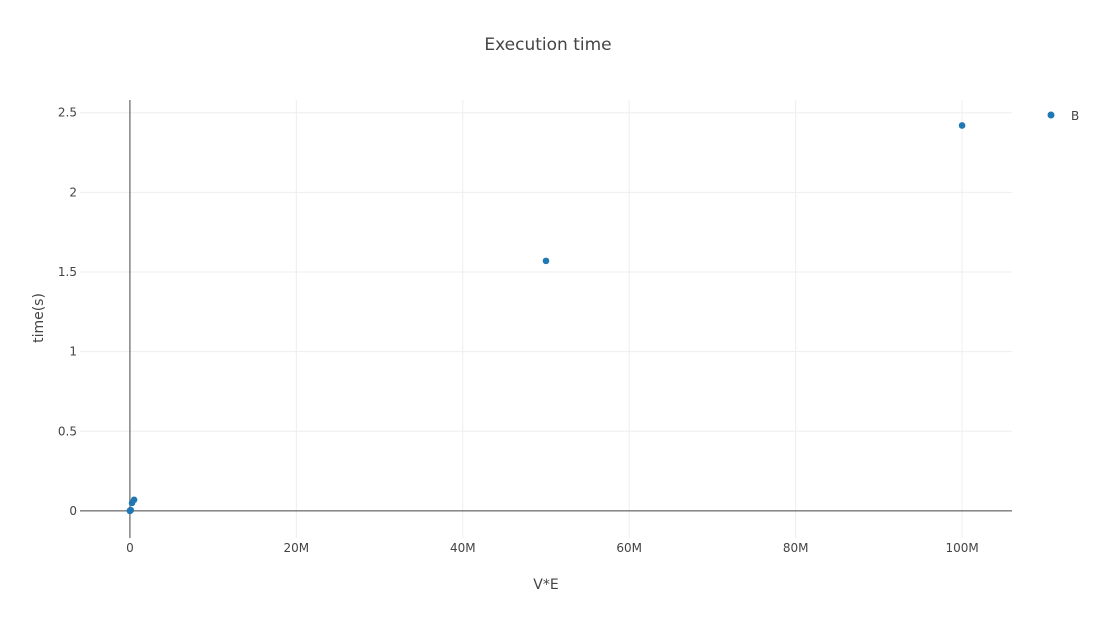 The width and height of the screenshot is (1096, 620). Describe the element at coordinates (297, 548) in the screenshot. I see `x-tick-label: 20M` at that location.